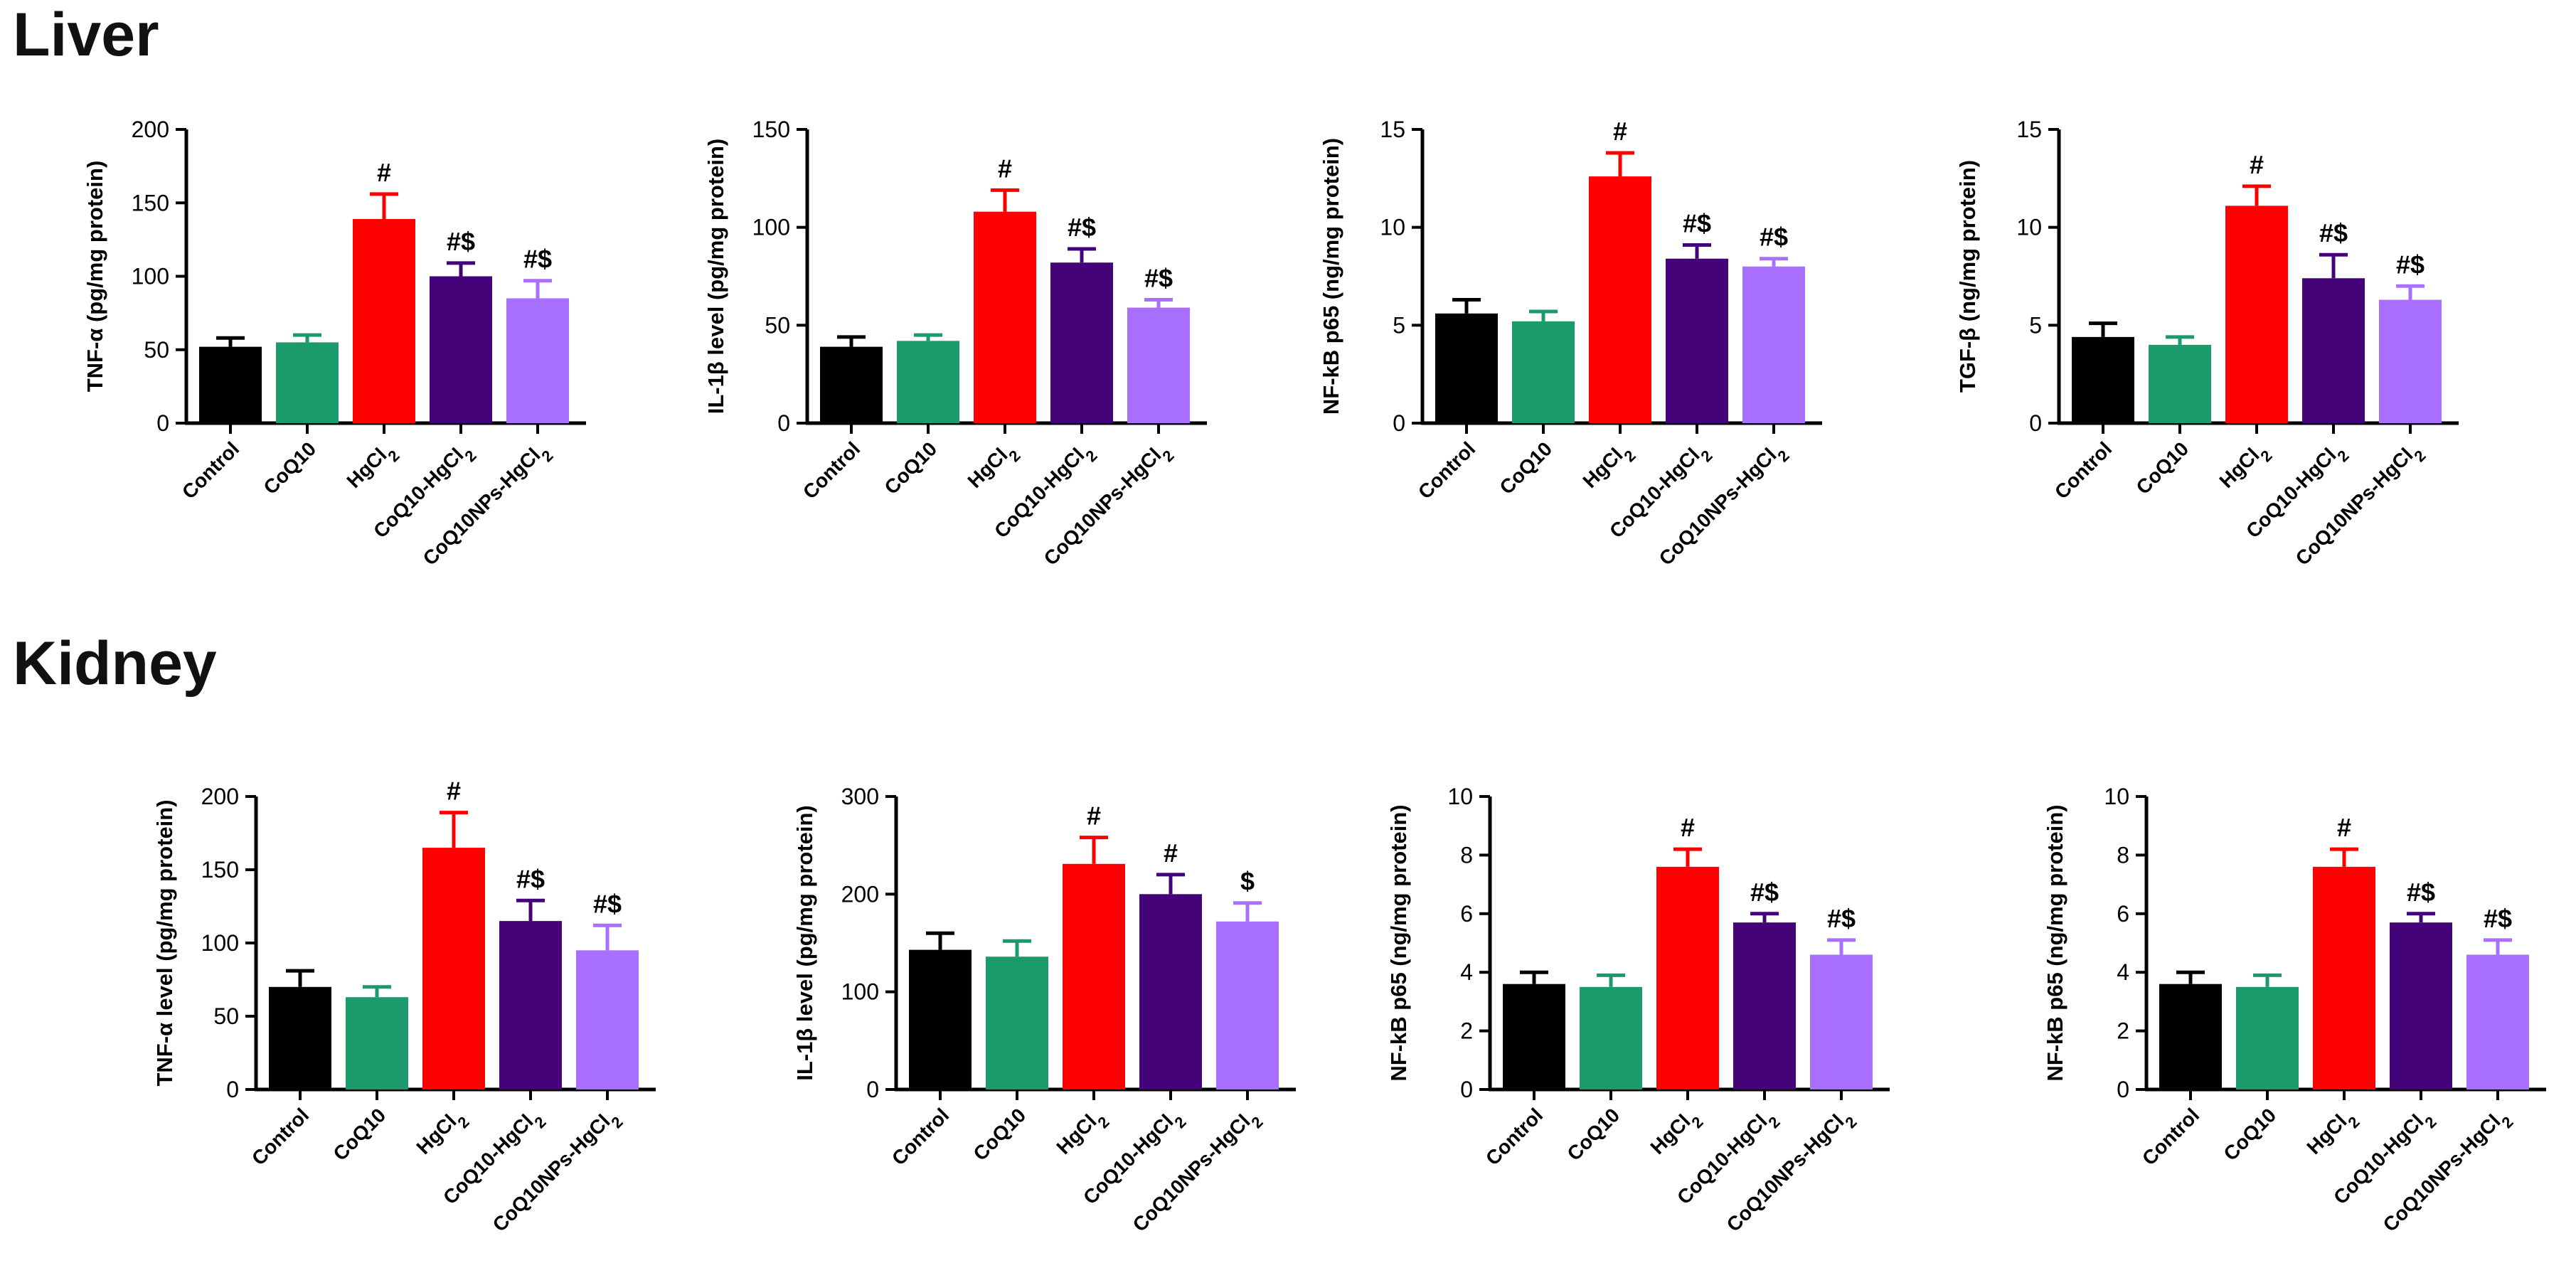 Image resolution: width=2576 pixels, height=1263 pixels. What do you see at coordinates (115, 664) in the screenshot?
I see `kidney-section-title: Kidney` at bounding box center [115, 664].